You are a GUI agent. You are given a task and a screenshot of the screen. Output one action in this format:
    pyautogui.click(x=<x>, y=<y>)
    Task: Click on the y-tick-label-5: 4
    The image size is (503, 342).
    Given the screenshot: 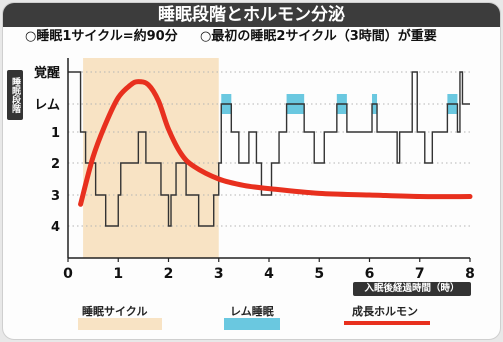 What is the action you would take?
    pyautogui.click(x=55, y=227)
    